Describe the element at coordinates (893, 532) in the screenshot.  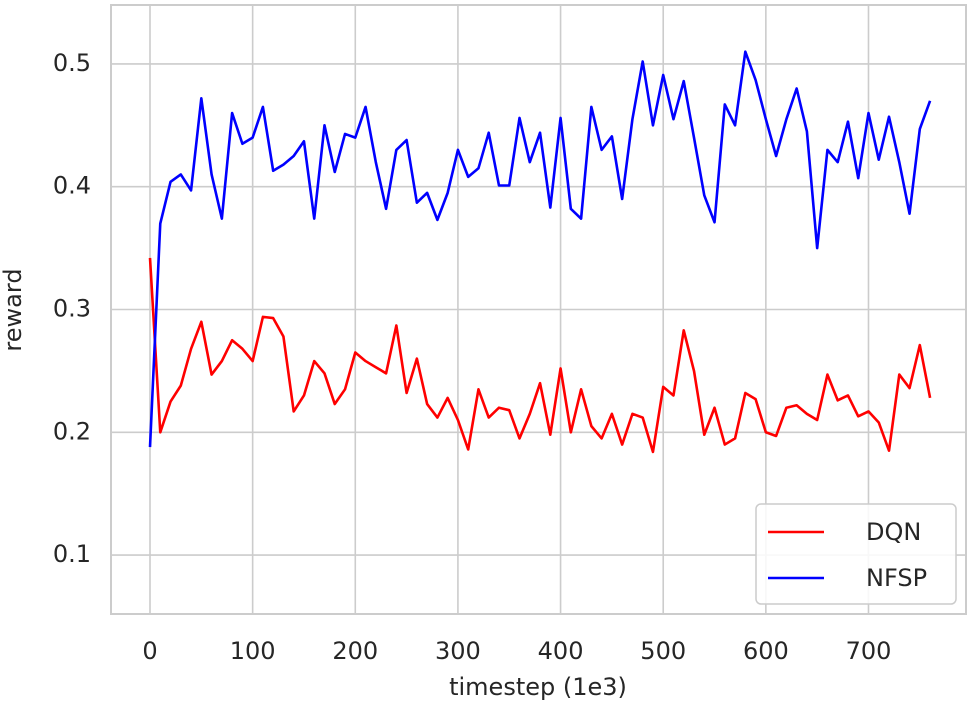
I see `legend-label: DQN` at that location.